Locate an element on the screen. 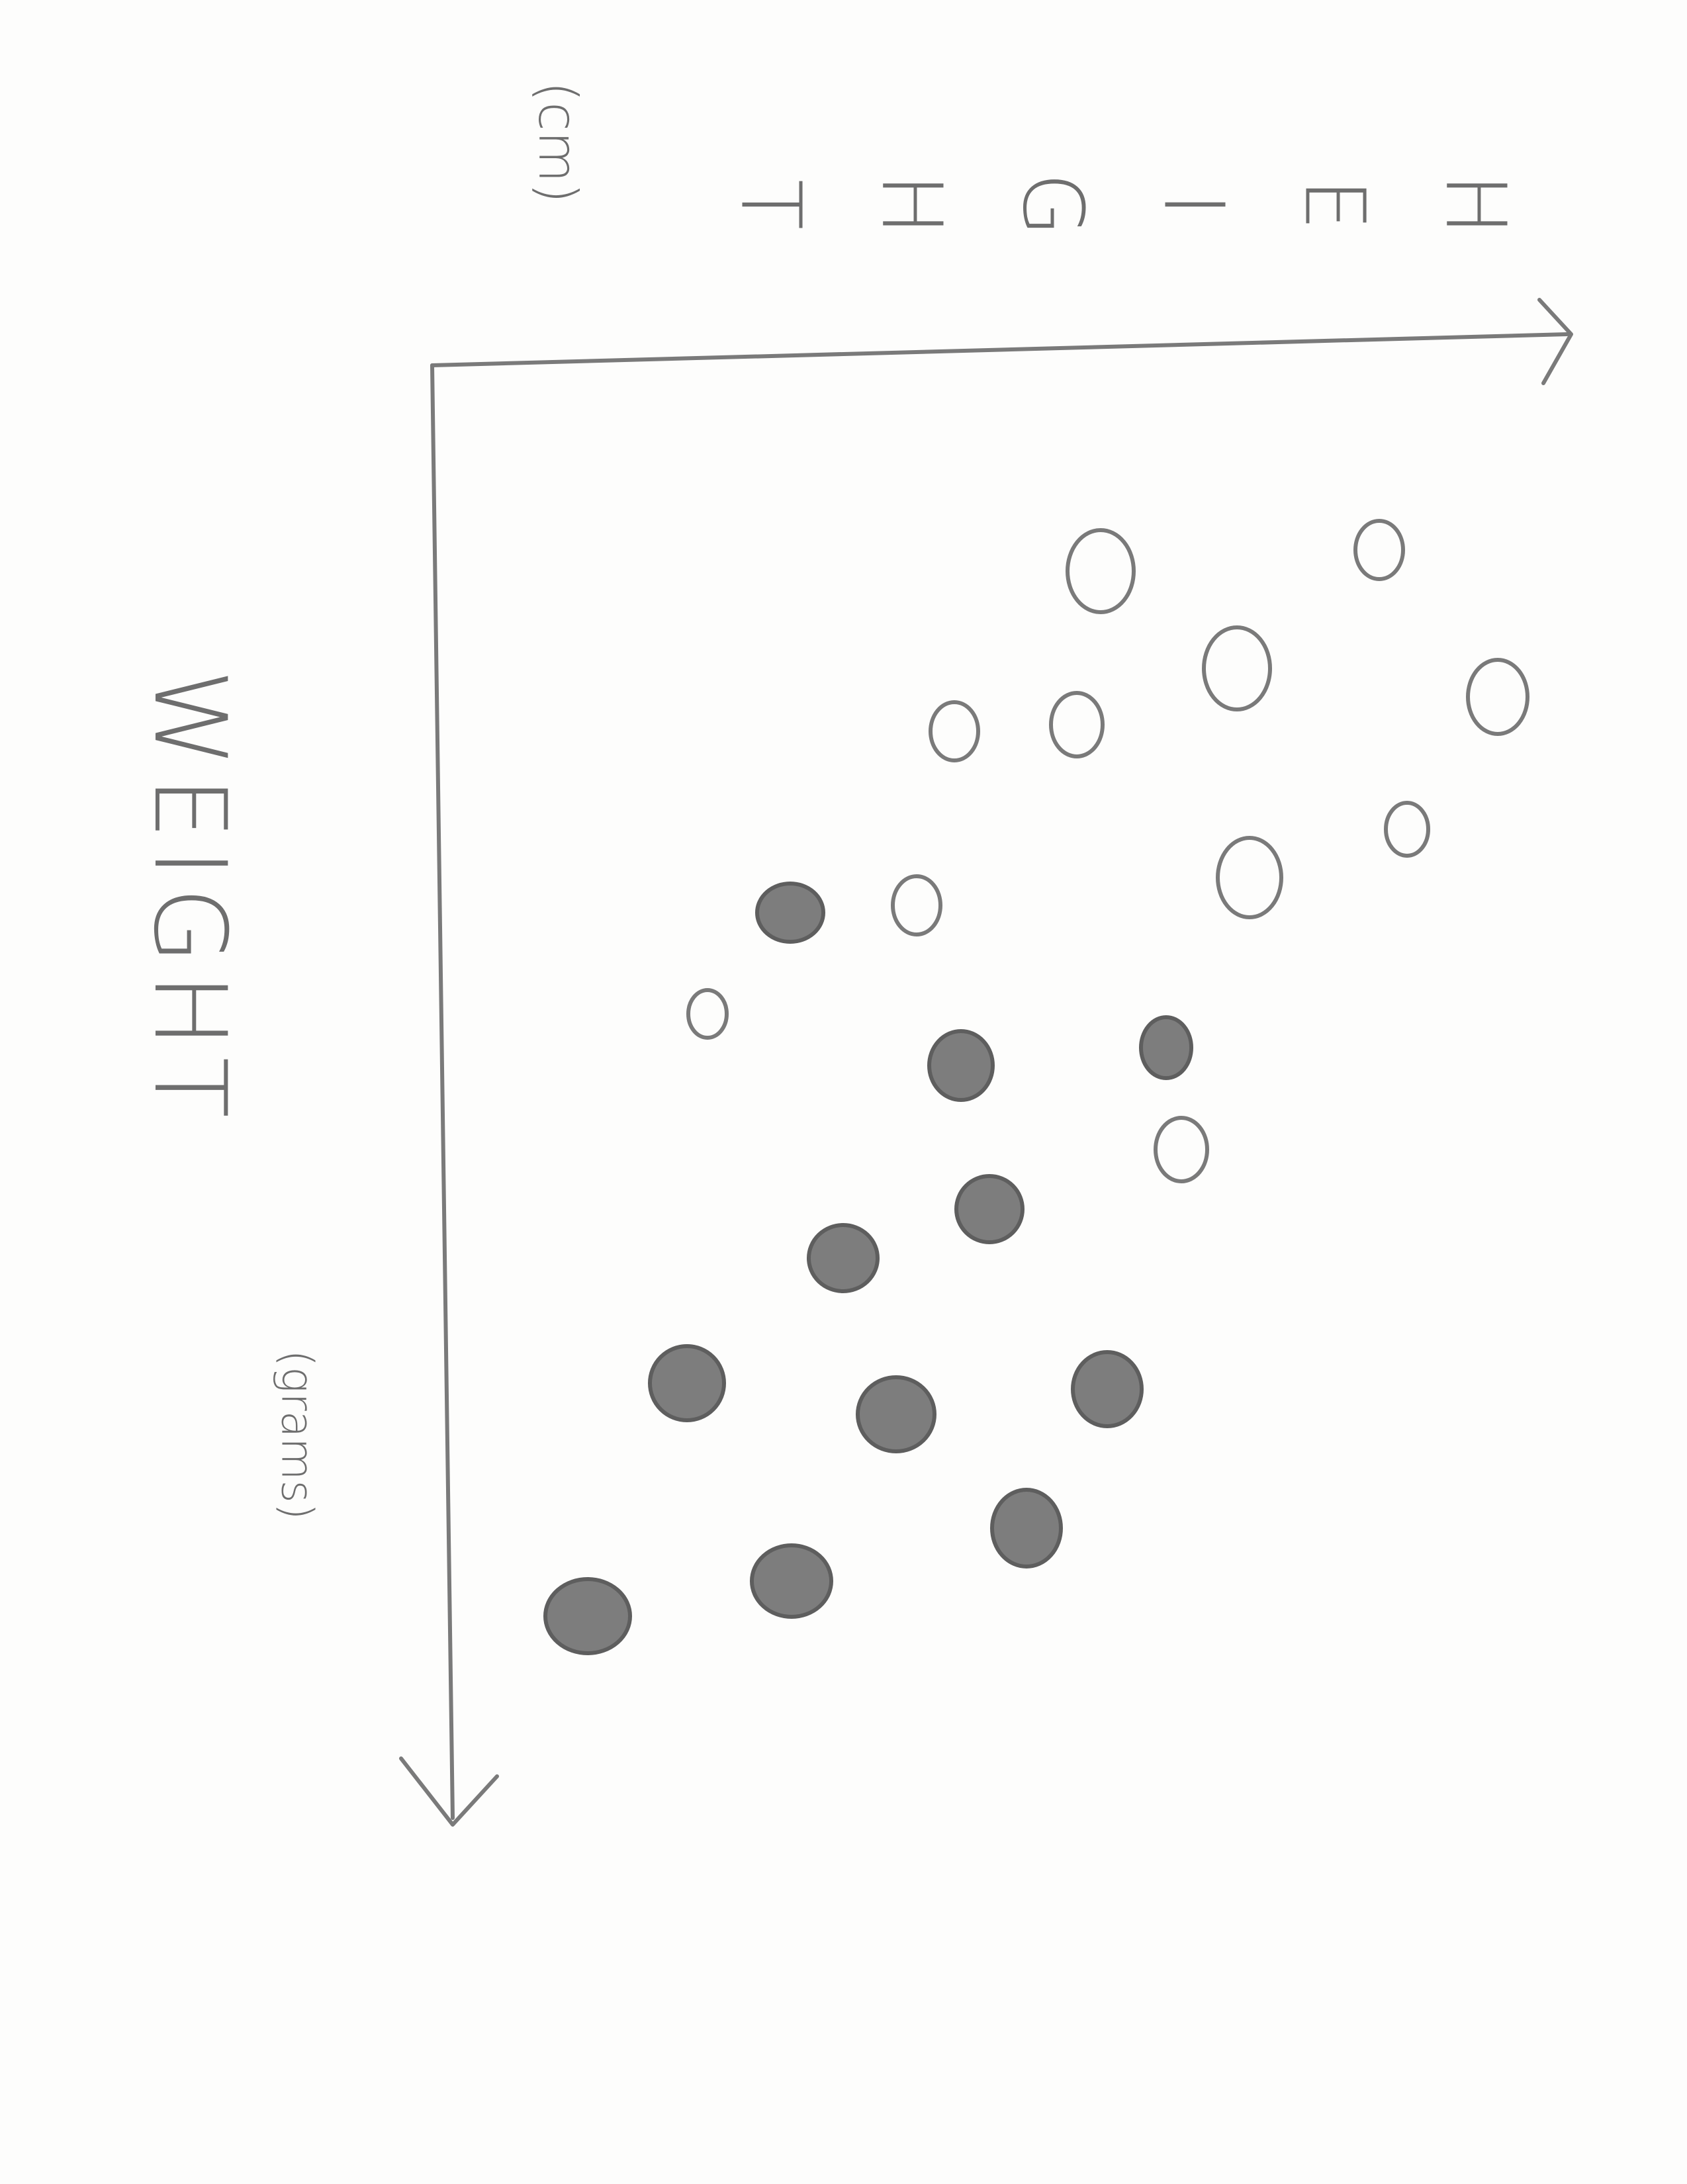 The image size is (1687, 2184). horizontal-axis-label: HEIGHT is located at coordinates (1100, 204).